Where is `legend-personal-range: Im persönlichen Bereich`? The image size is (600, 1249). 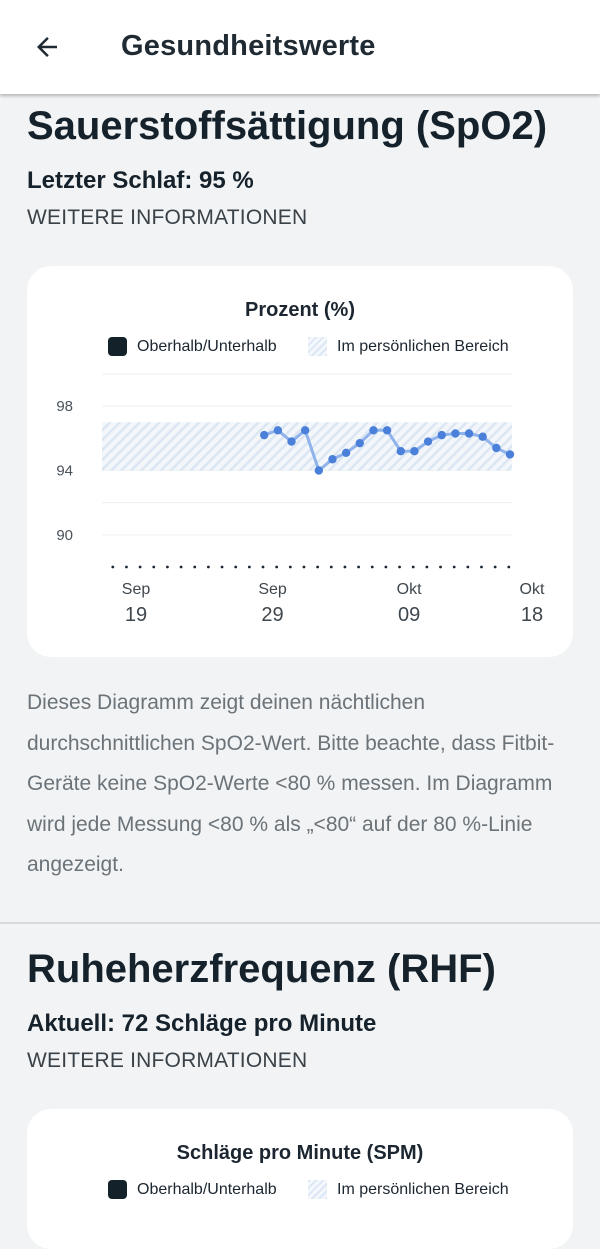
legend-personal-range: Im persönlichen Bereich is located at coordinates (408, 346).